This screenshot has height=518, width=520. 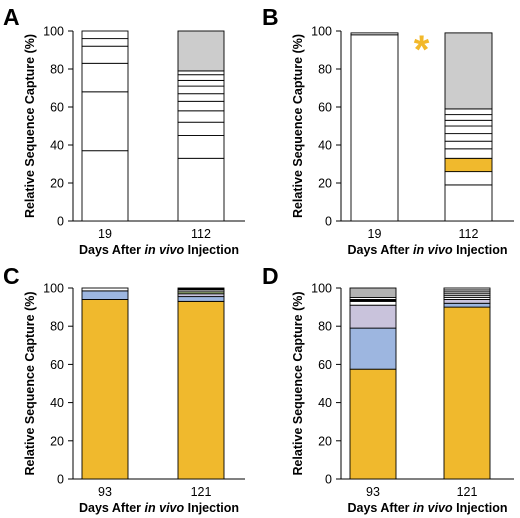 I want to click on panel-letter: C, so click(x=11, y=276).